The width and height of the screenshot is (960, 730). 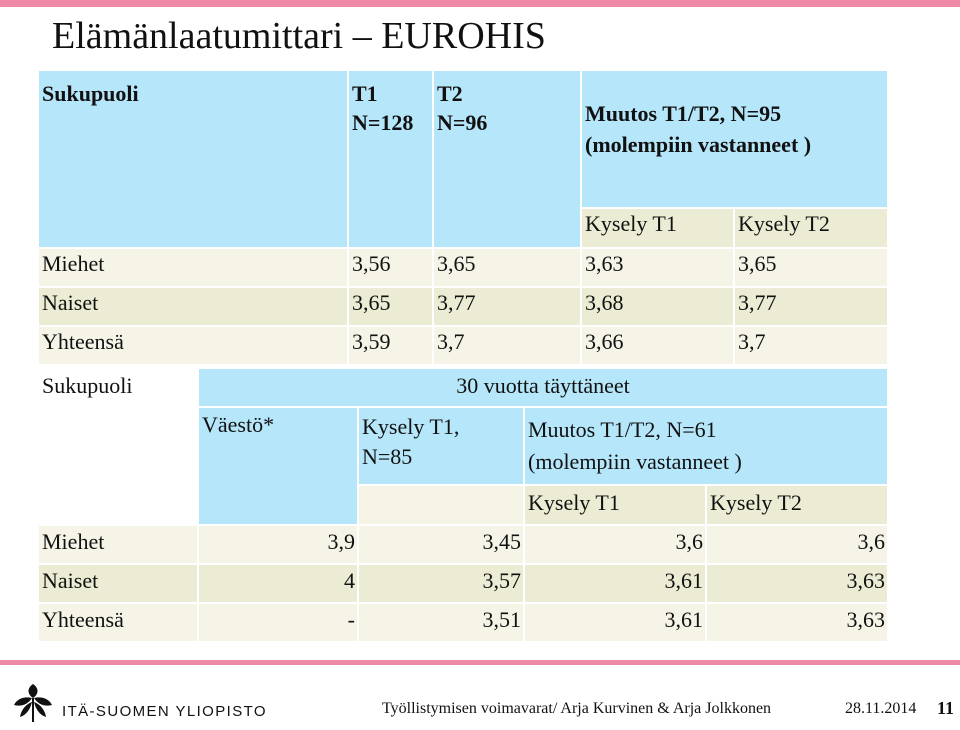 I want to click on cell-kysely-t2: 3,7, so click(x=811, y=345).